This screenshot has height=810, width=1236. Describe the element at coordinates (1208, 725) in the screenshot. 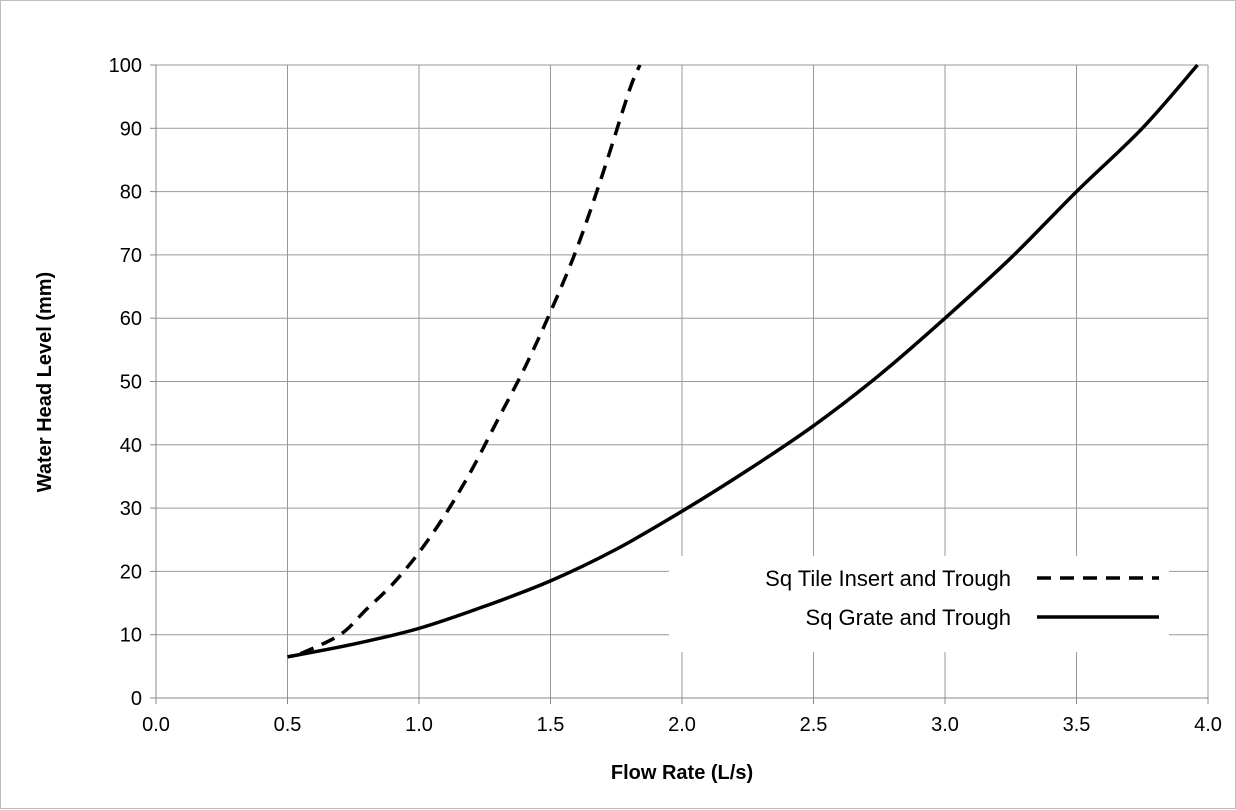

I see `x-tick-label: 4.0` at that location.